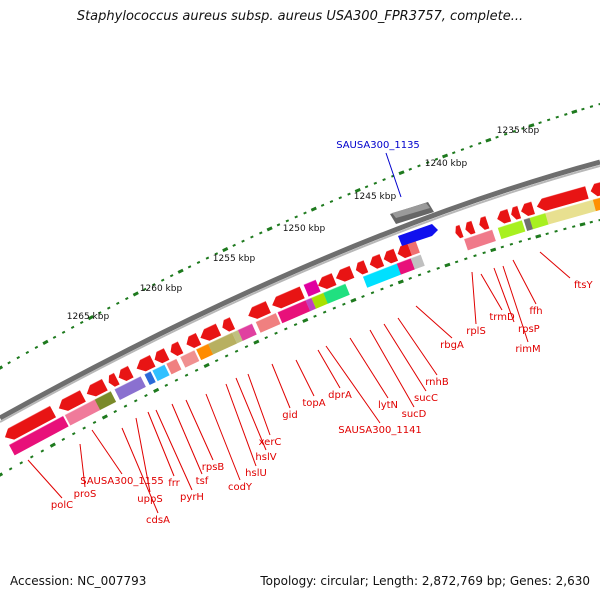  Describe the element at coordinates (240, 487) in the screenshot. I see `gene-label: codY` at that location.